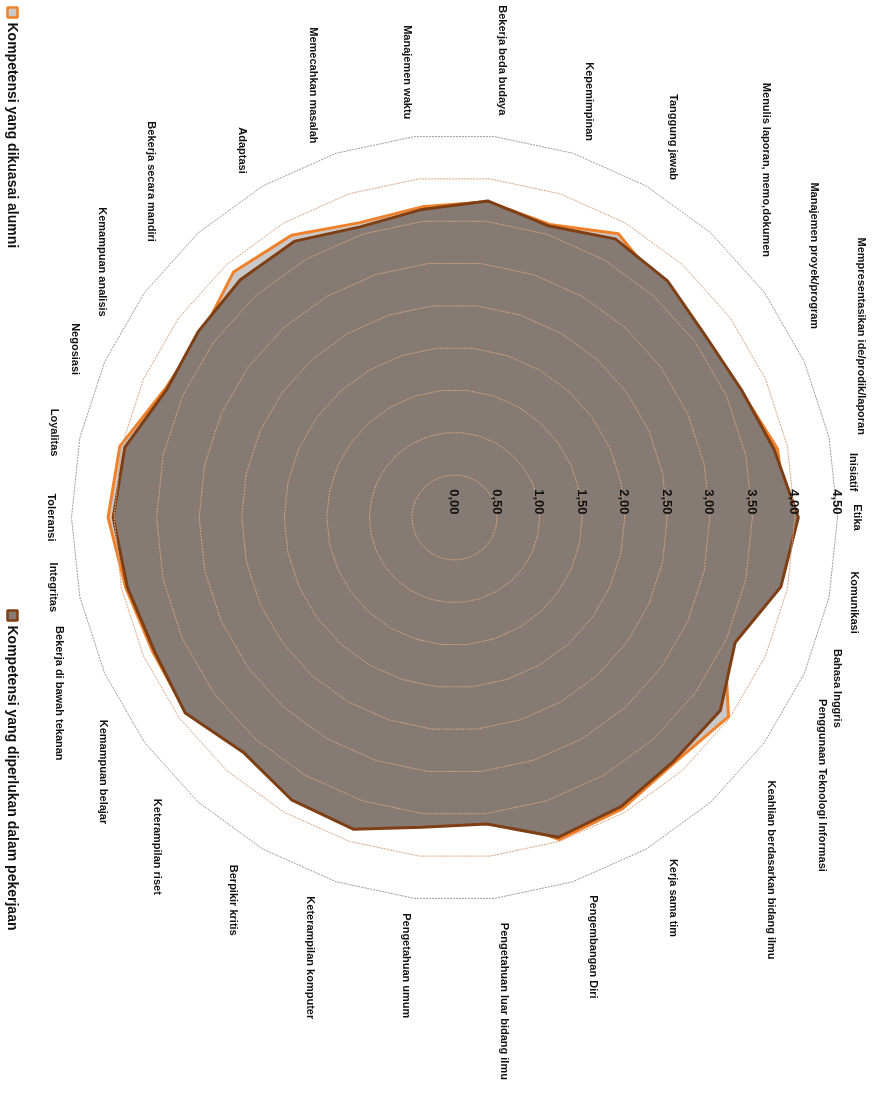  What do you see at coordinates (838, 688) in the screenshot?
I see `spoke-label: Bahasa Inggris` at bounding box center [838, 688].